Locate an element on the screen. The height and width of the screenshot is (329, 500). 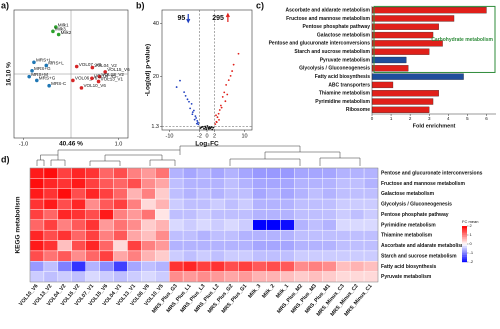
point-label: VOL15_V6 is located at coordinates (118, 69).